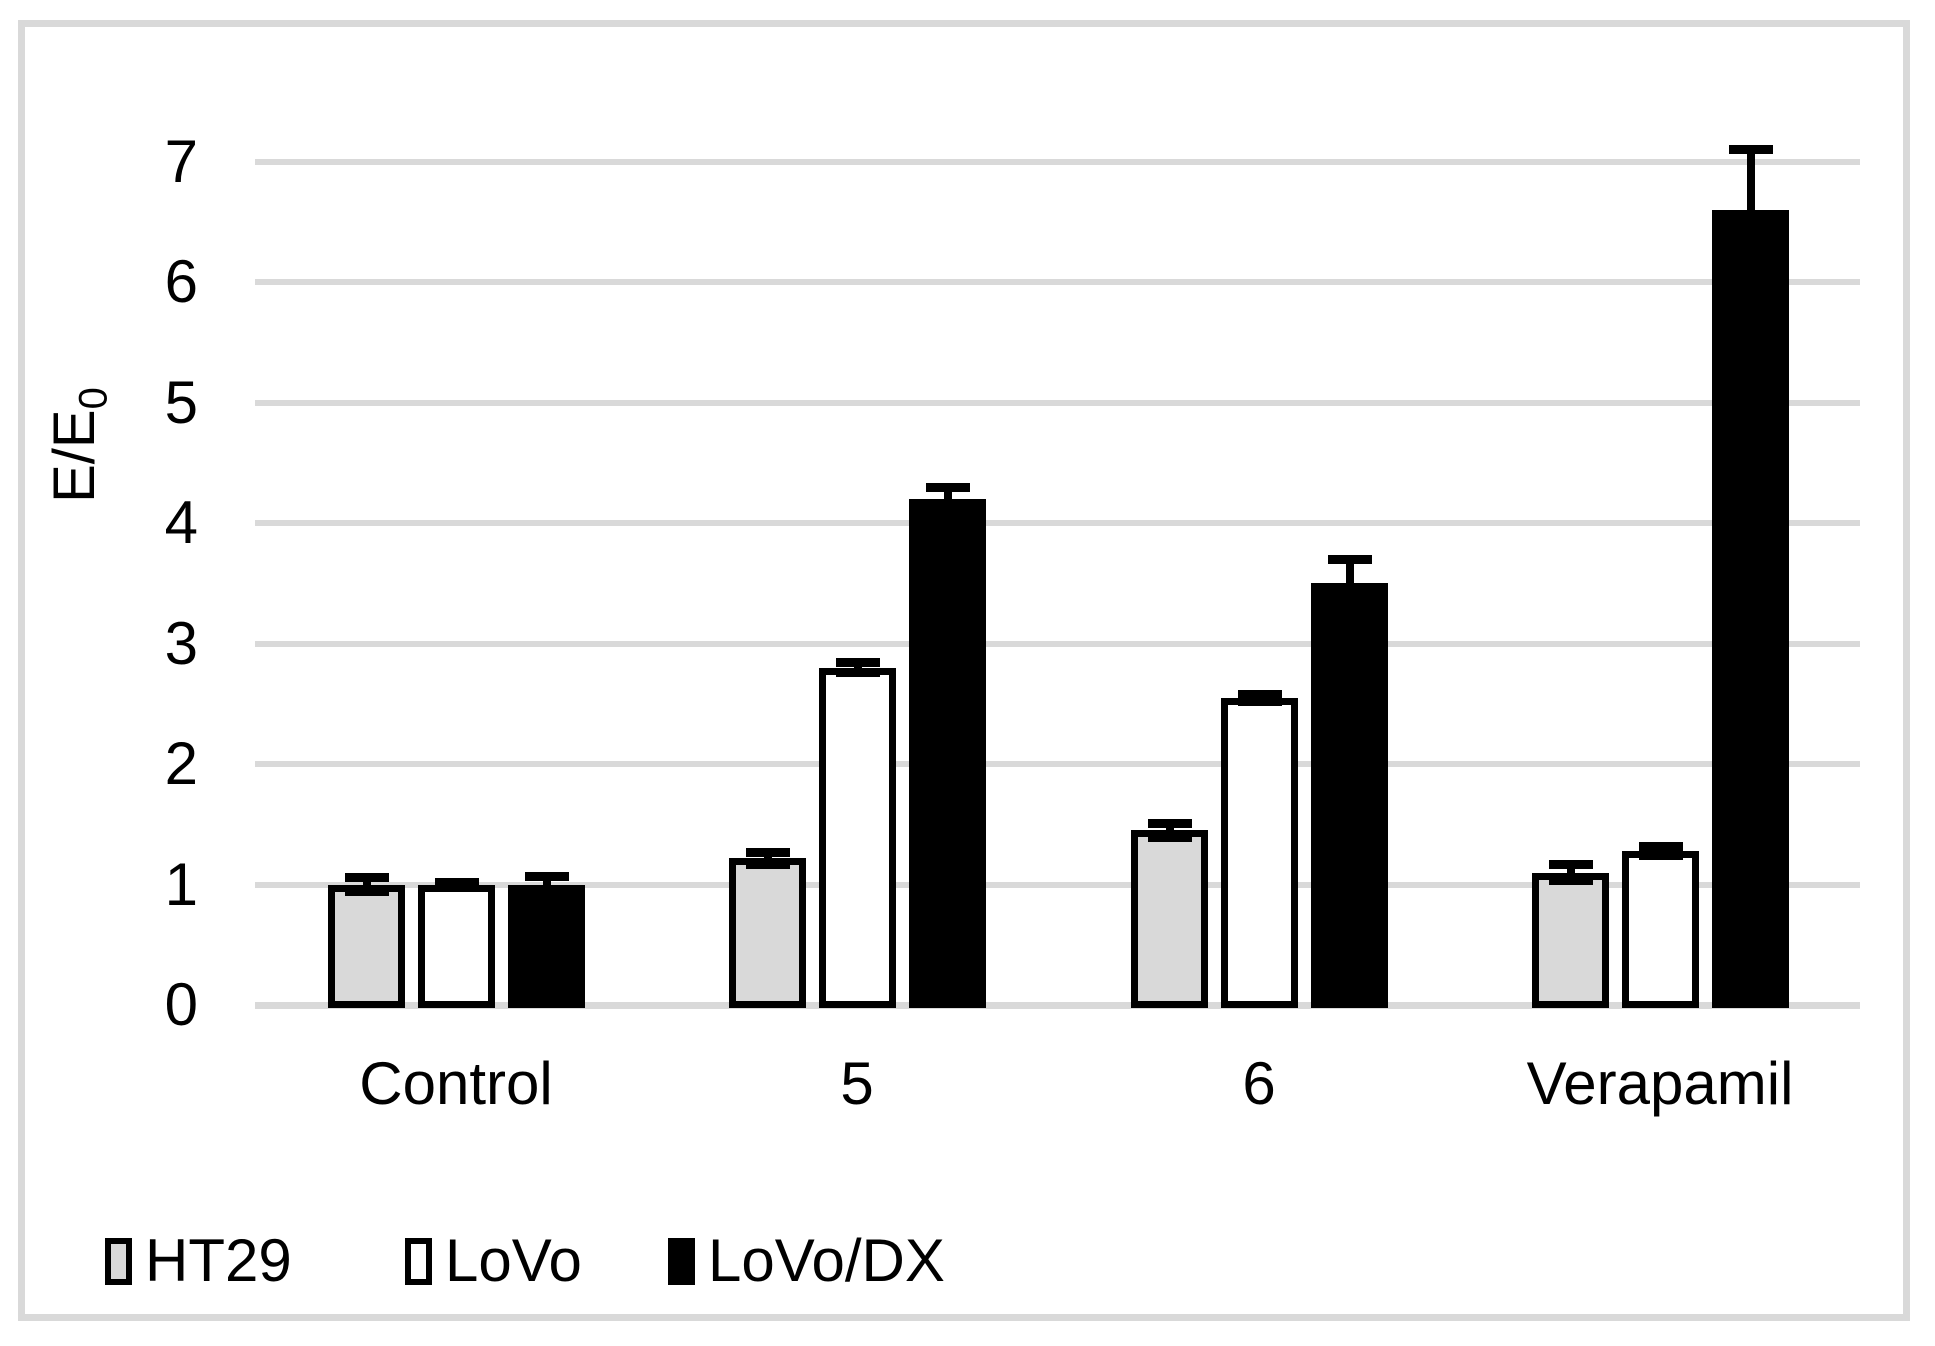 This screenshot has width=1935, height=1346. I want to click on bar-lovo-control, so click(456, 946).